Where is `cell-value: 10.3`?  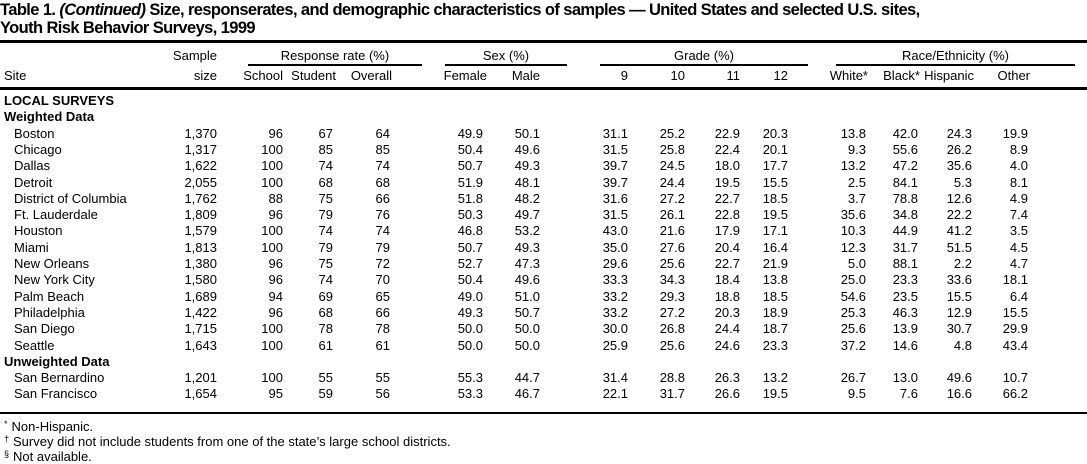 cell-value: 10.3 is located at coordinates (853, 231).